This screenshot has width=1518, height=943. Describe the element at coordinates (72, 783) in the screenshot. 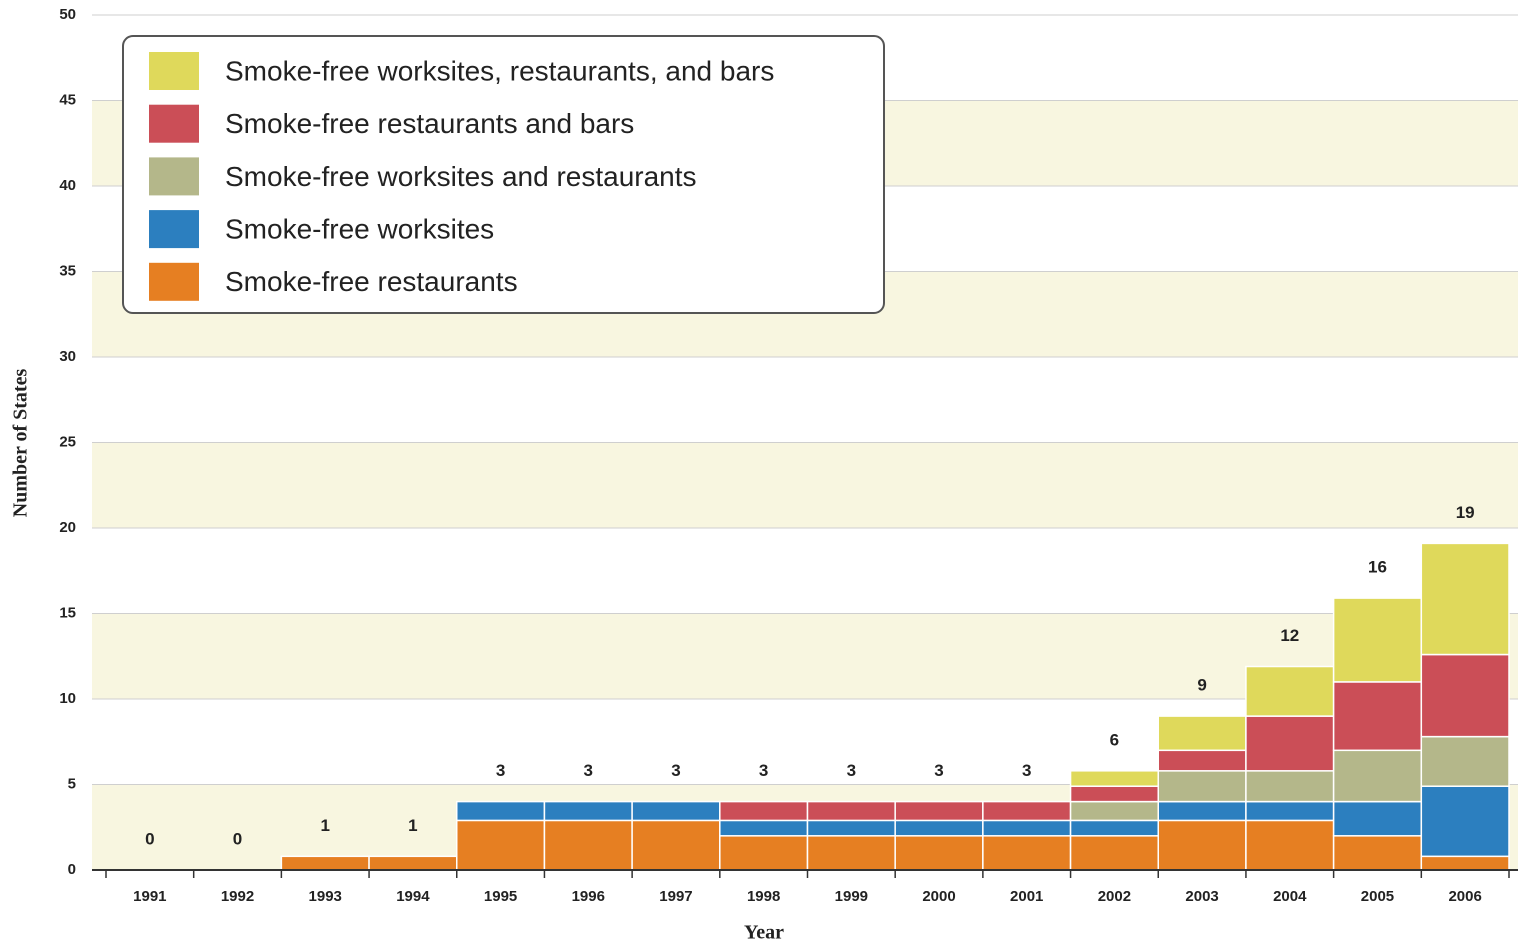

I see `y-tick-label: 5` at that location.